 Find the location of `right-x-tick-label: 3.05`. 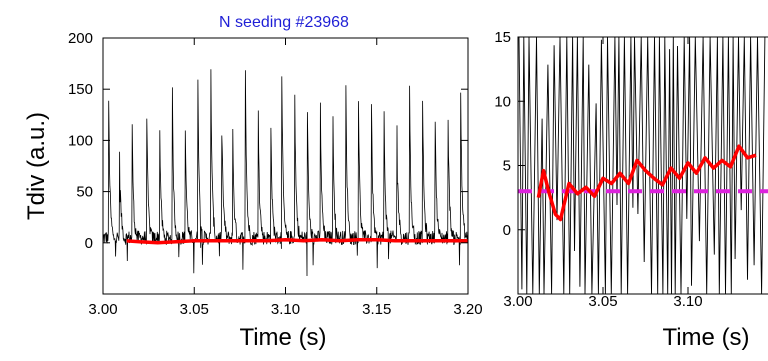

right-x-tick-label: 3.05 is located at coordinates (602, 301).